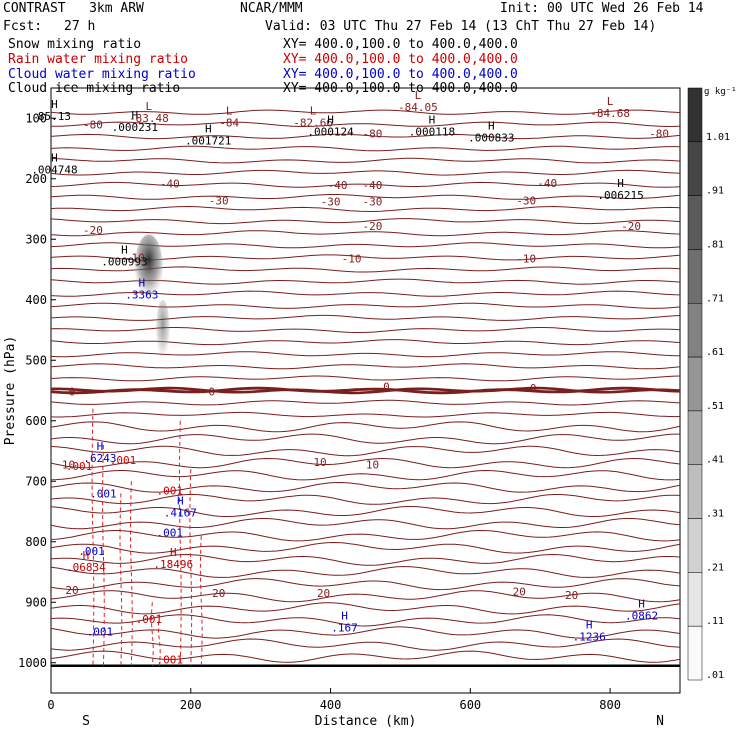  What do you see at coordinates (191, 705) in the screenshot?
I see `x-tick-label: 200` at bounding box center [191, 705].